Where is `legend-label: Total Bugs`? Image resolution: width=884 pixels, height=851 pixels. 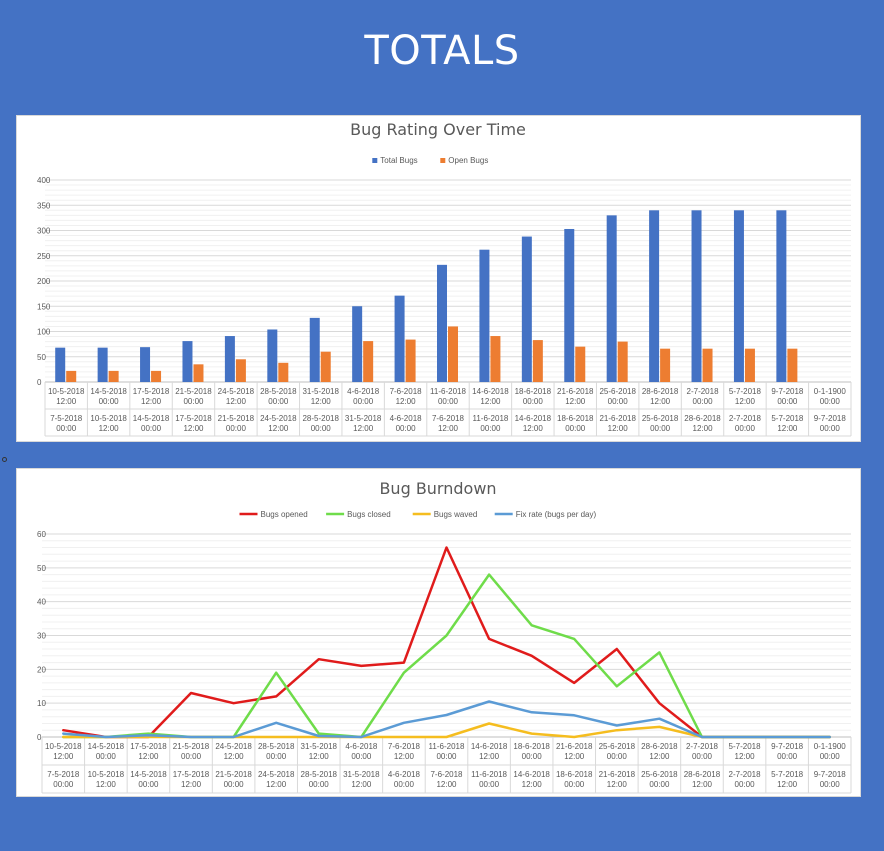
legend-label: Total Bugs is located at coordinates (398, 160).